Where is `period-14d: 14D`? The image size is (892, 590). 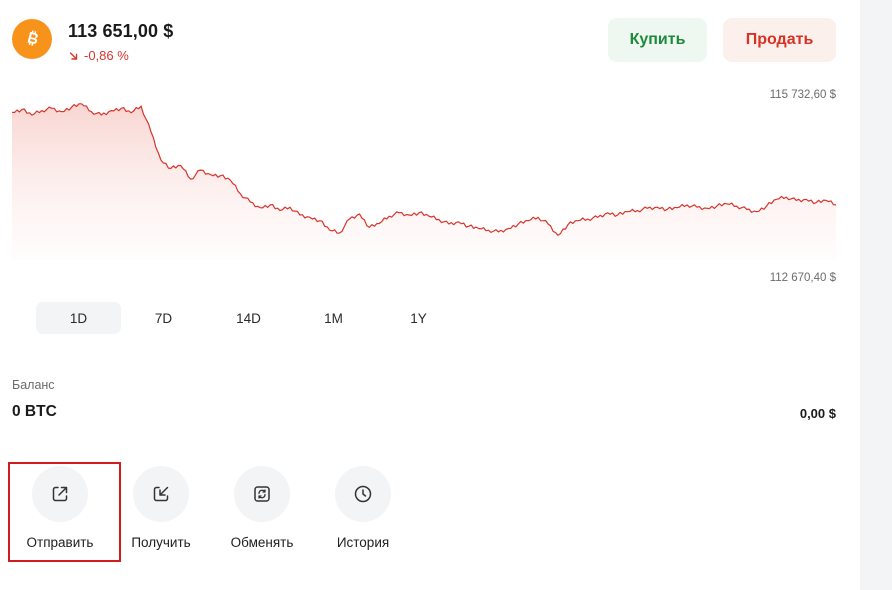
period-14d: 14D is located at coordinates (248, 318).